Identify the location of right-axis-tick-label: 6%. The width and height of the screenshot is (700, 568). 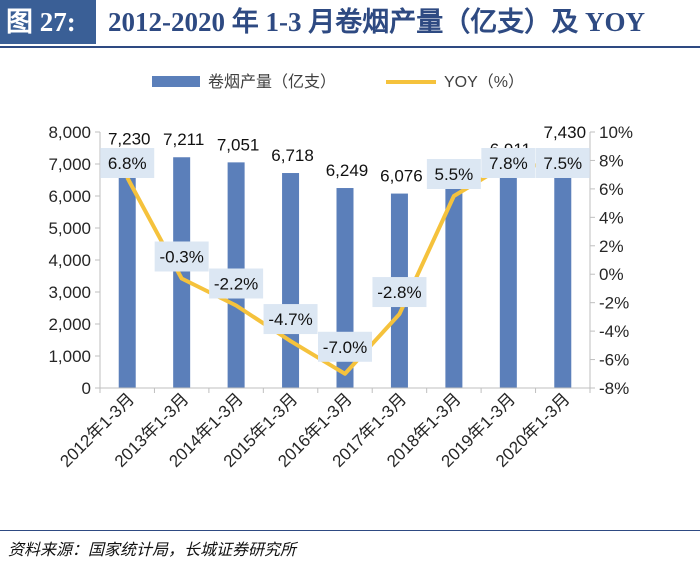
(611, 189).